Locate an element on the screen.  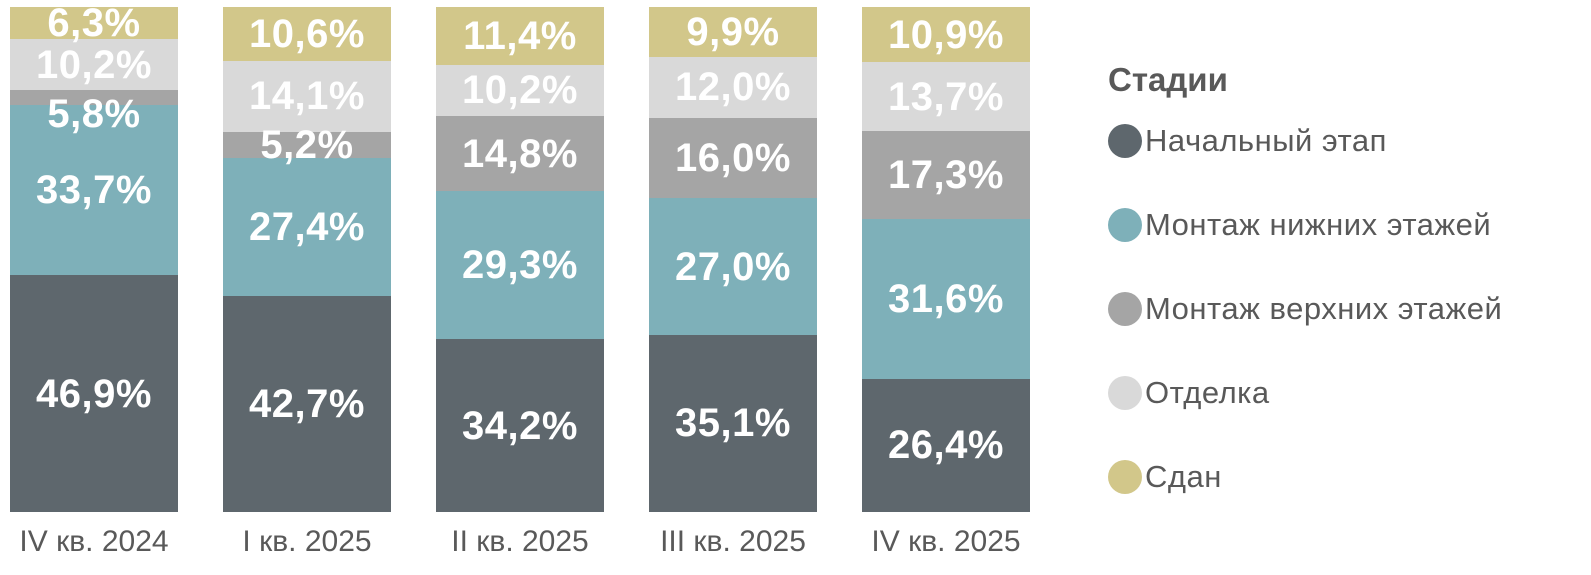
bar-segment: 33,7% is located at coordinates (94, 190).